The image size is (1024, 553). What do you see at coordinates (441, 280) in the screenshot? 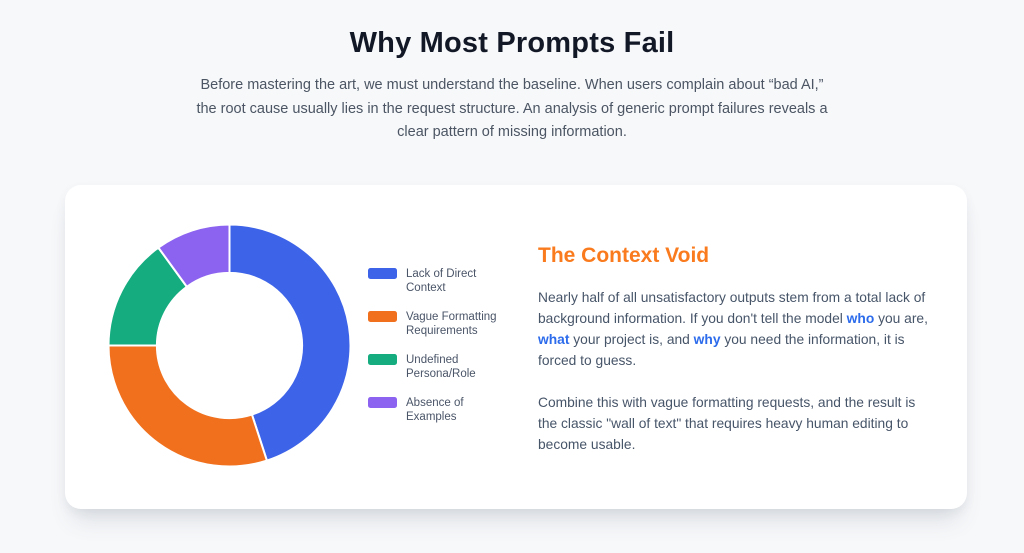
I see `legend-label-0: Lack of Direct Context` at bounding box center [441, 280].